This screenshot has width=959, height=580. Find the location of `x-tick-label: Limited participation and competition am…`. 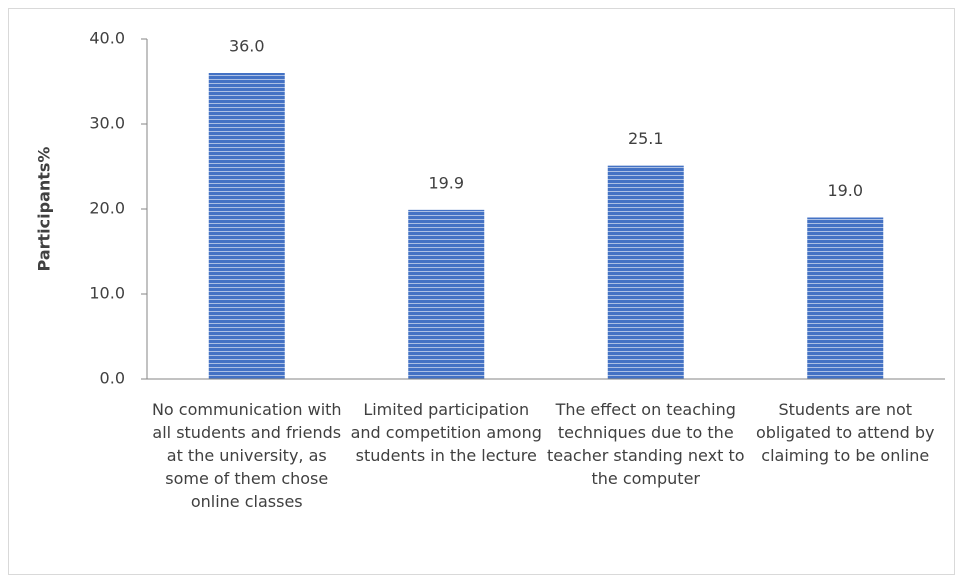

x-tick-label: Limited participation and competition am… is located at coordinates (446, 432).